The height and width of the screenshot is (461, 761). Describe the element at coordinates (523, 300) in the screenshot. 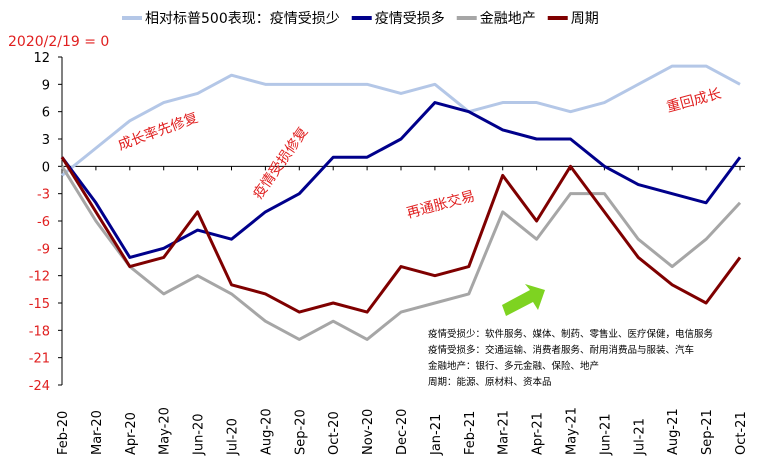

I see `trend-arrow` at that location.